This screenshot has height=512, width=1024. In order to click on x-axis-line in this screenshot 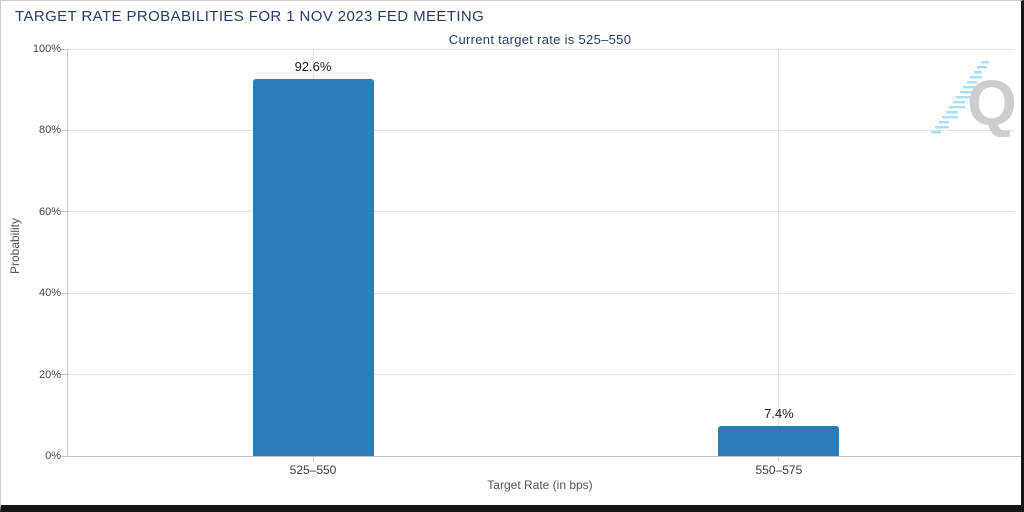, I will do `click(544, 456)`.